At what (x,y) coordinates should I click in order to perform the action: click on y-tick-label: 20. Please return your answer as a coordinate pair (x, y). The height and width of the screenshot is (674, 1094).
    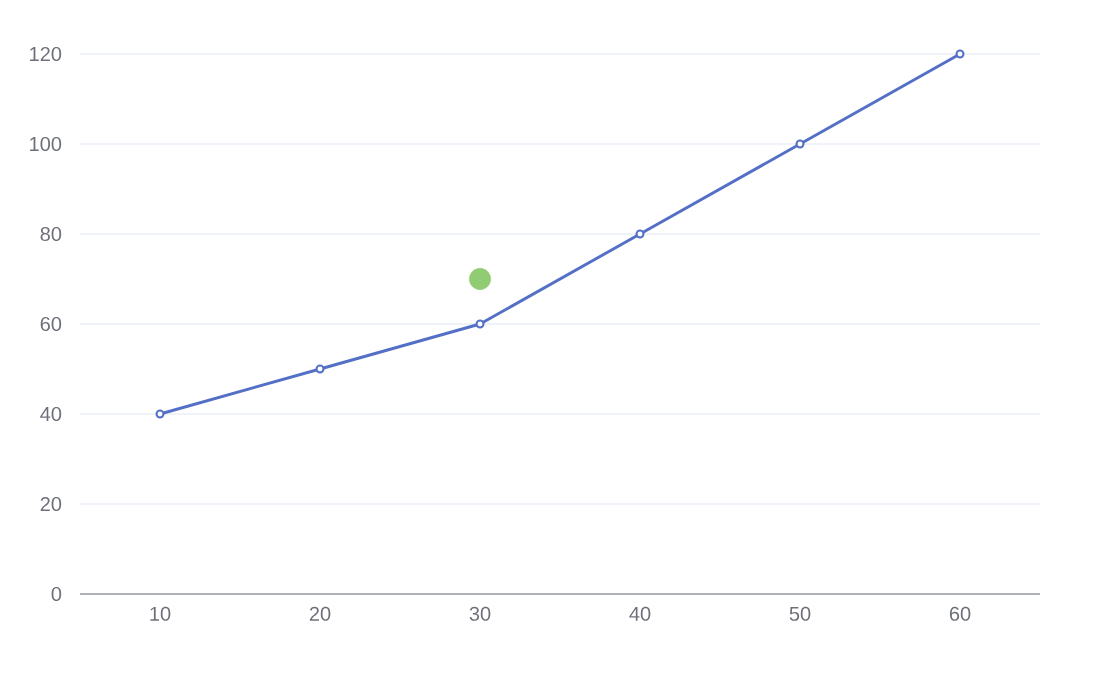
    Looking at the image, I should click on (51, 504).